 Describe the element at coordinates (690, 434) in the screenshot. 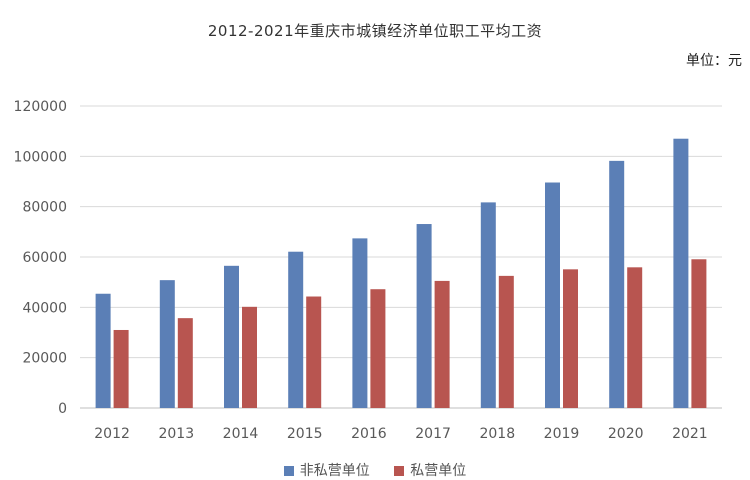

I see `x-tick-label: 2021` at that location.